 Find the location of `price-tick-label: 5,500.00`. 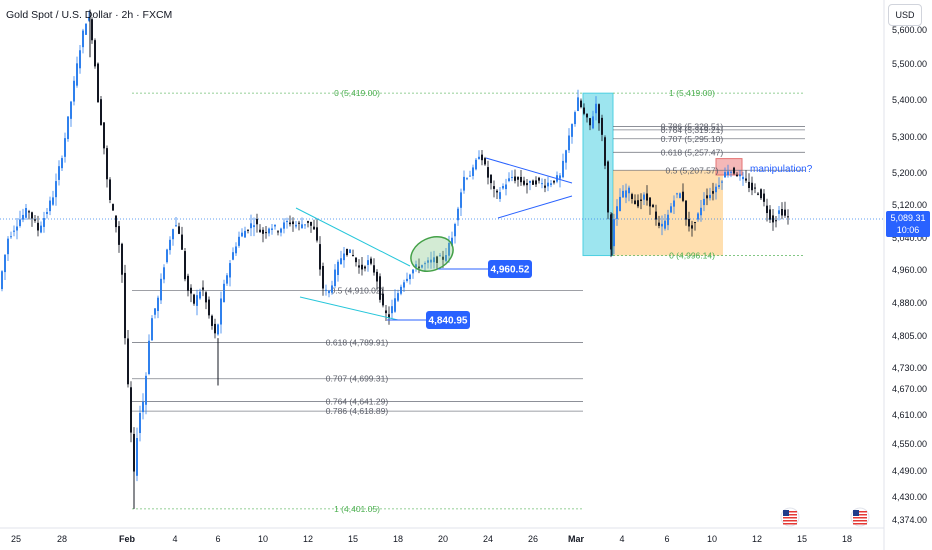

price-tick-label: 5,500.00 is located at coordinates (909, 64).